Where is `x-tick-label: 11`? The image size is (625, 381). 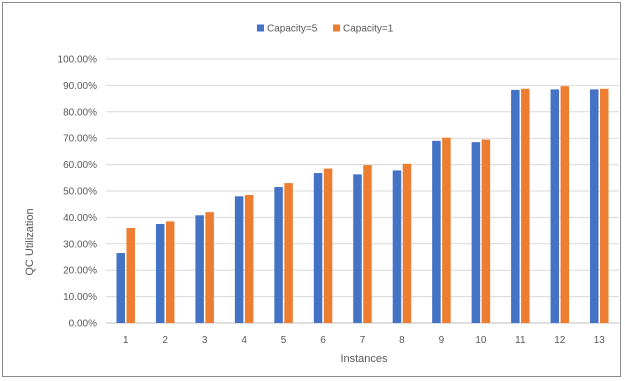
x-tick-label: 11 is located at coordinates (520, 340).